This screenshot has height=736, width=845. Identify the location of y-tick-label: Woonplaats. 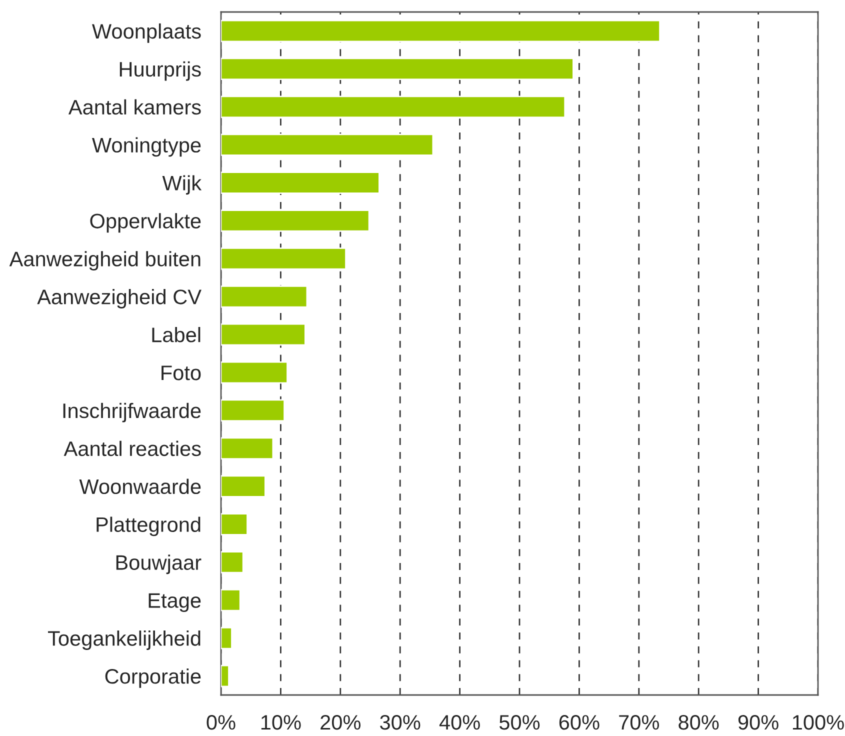
(146, 33).